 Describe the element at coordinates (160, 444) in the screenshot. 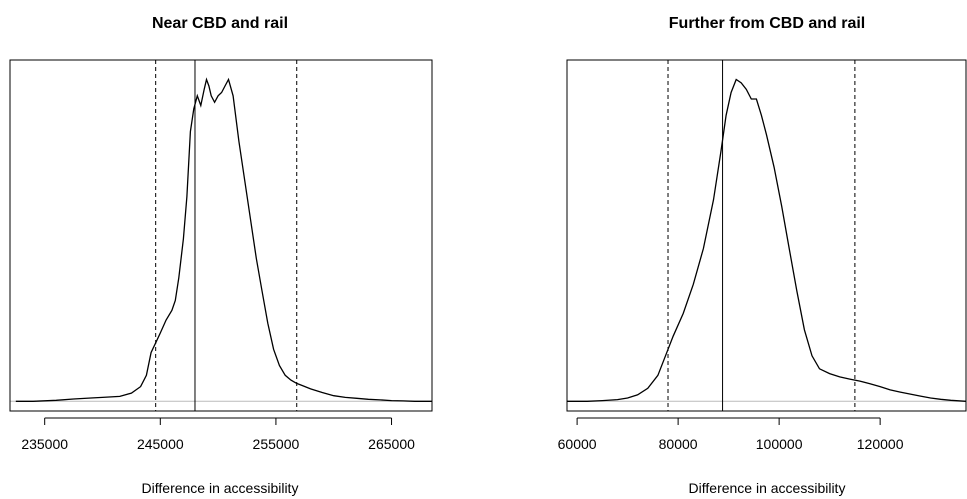

I see `x-tick-label: 245000` at that location.